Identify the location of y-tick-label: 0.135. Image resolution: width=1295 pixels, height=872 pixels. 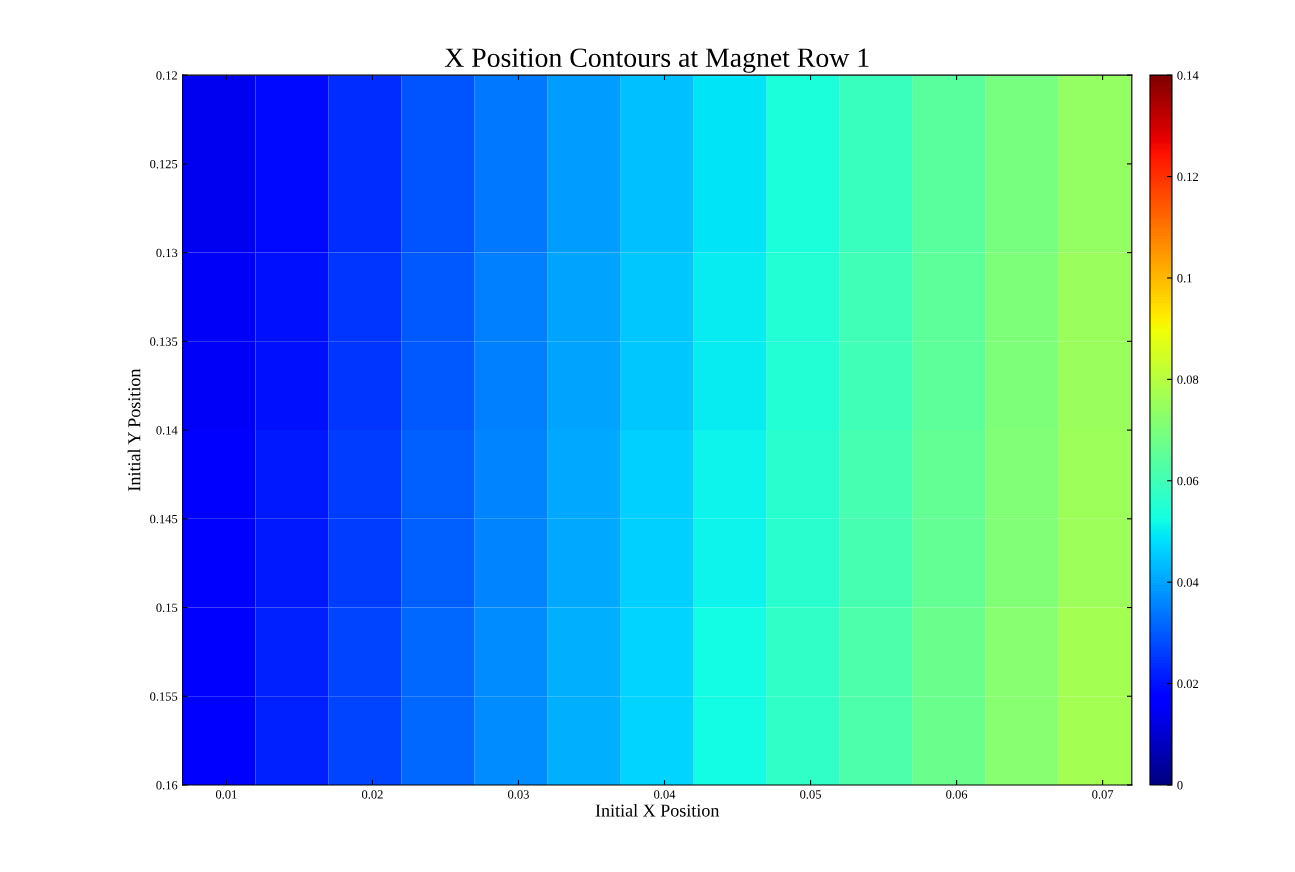
(164, 341).